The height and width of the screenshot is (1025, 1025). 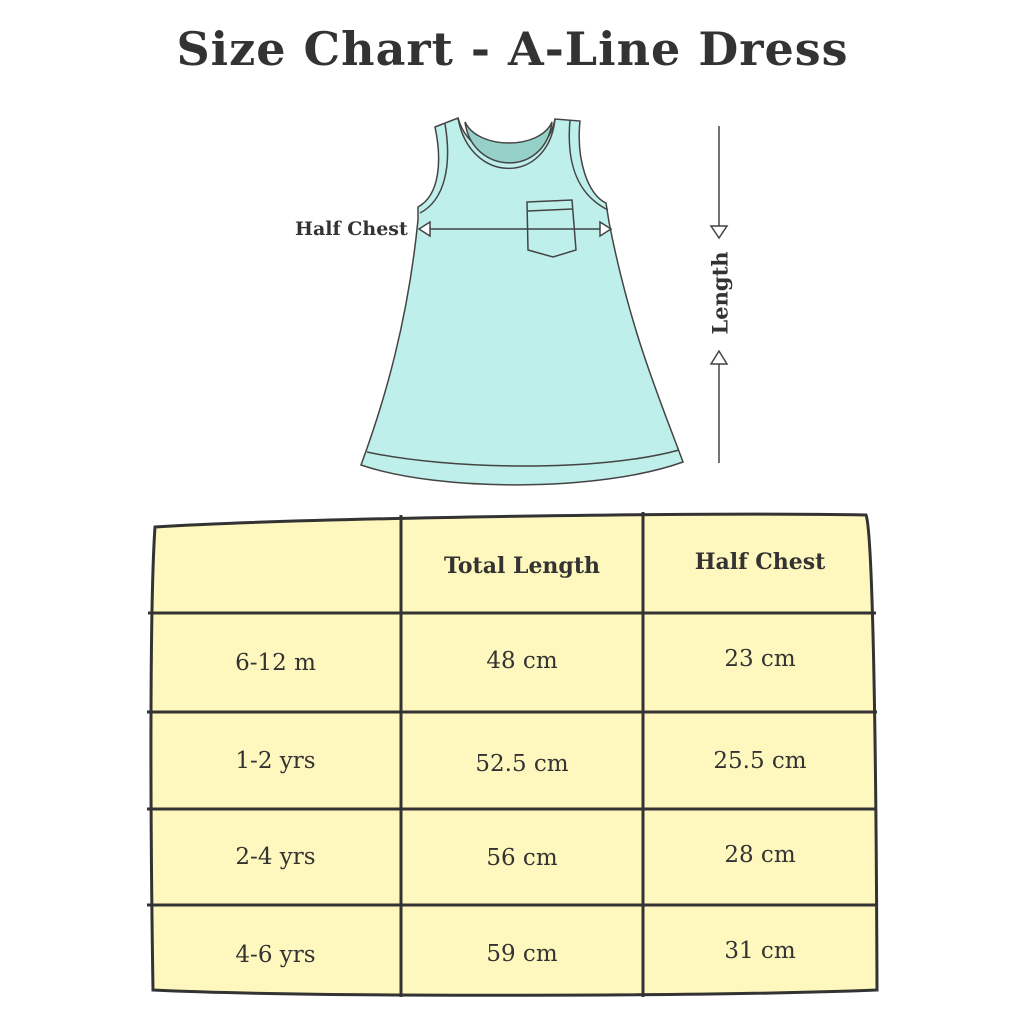 I want to click on length-cell: 56 cm, so click(x=522, y=858).